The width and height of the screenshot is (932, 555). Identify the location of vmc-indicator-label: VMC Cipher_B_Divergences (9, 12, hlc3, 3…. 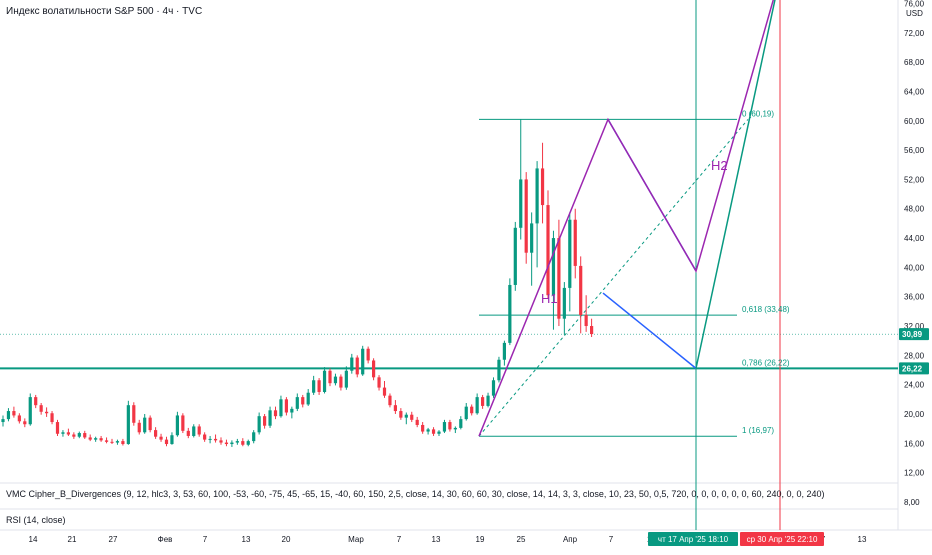
(415, 494).